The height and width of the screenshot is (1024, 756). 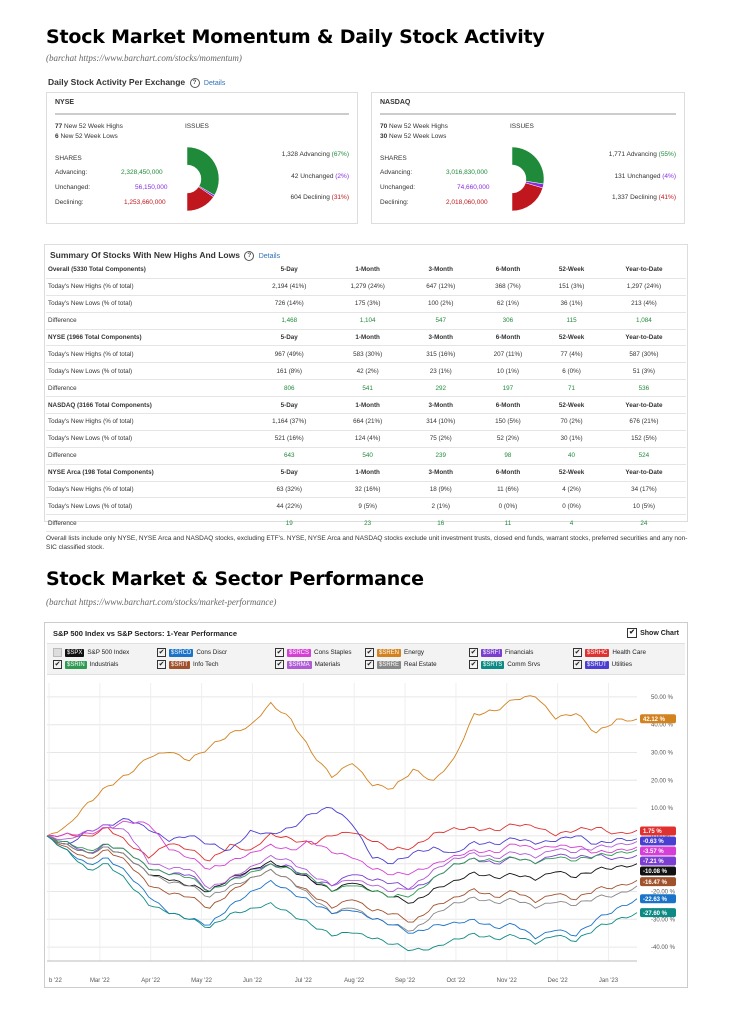 I want to click on table-cell: 643, so click(x=289, y=456).